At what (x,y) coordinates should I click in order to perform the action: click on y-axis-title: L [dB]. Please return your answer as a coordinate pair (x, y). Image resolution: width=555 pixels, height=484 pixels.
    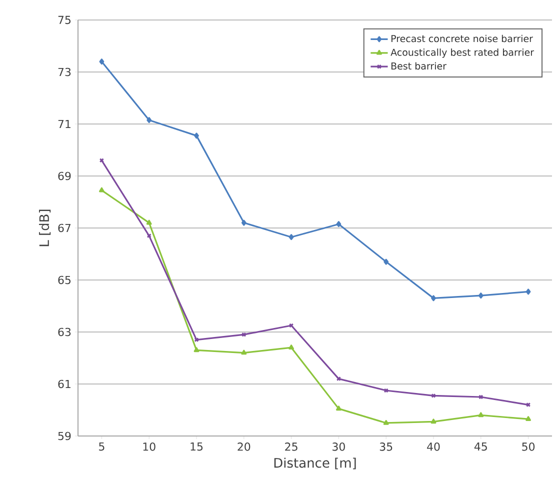
    Looking at the image, I should click on (45, 228).